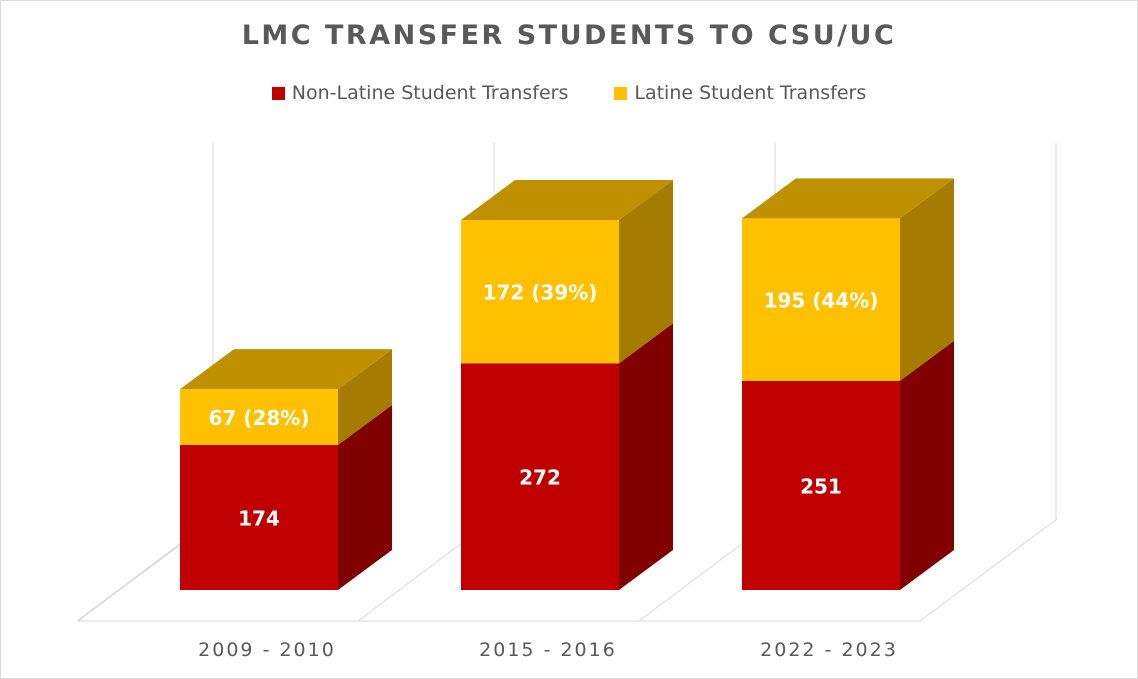  I want to click on legend-label-non-latine: Non-Latine Student Transfers, so click(430, 93).